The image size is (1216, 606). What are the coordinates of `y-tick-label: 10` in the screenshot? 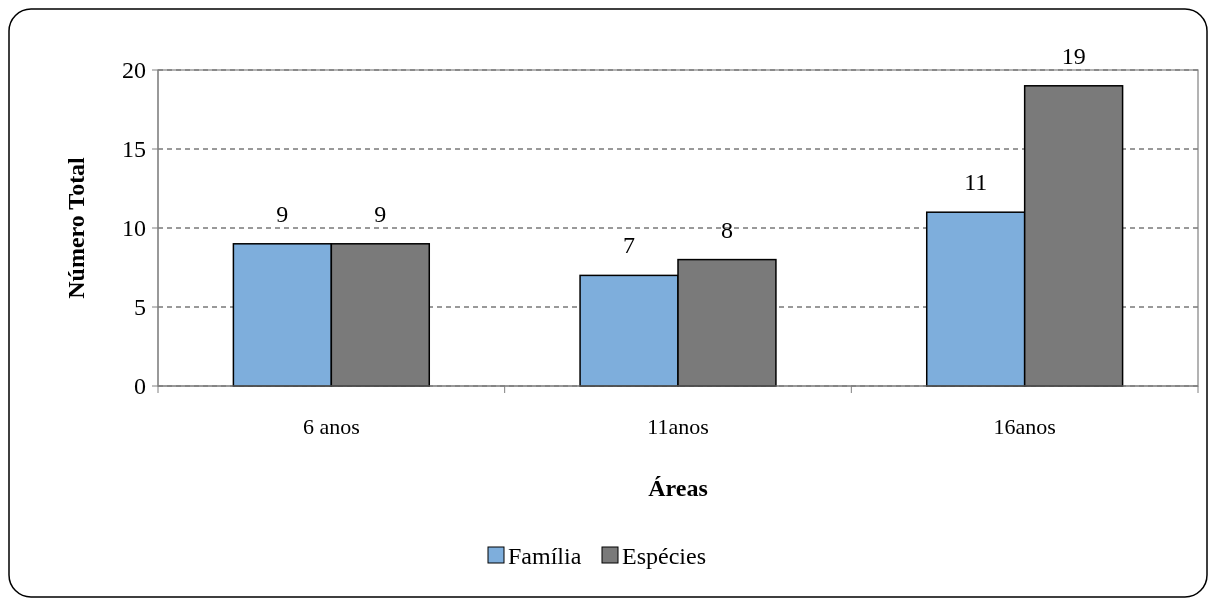 It's located at (134, 228).